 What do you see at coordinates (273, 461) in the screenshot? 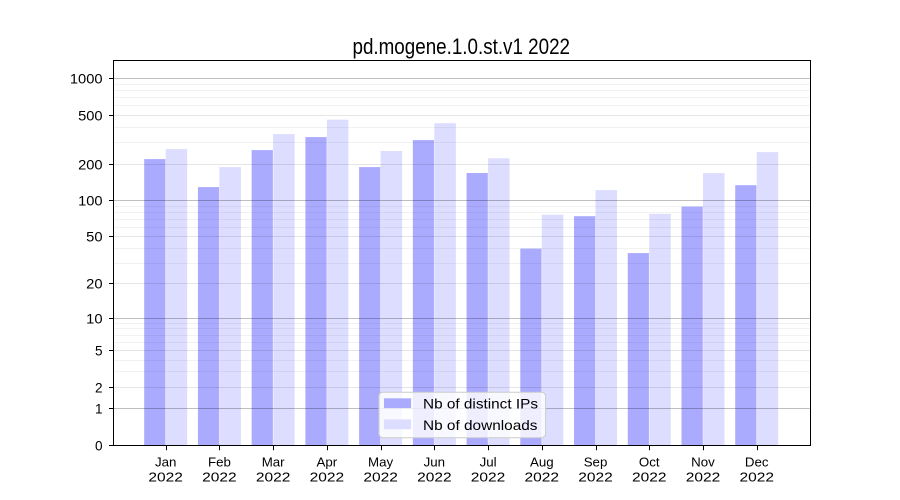
I see `svg-text: Mar` at bounding box center [273, 461].